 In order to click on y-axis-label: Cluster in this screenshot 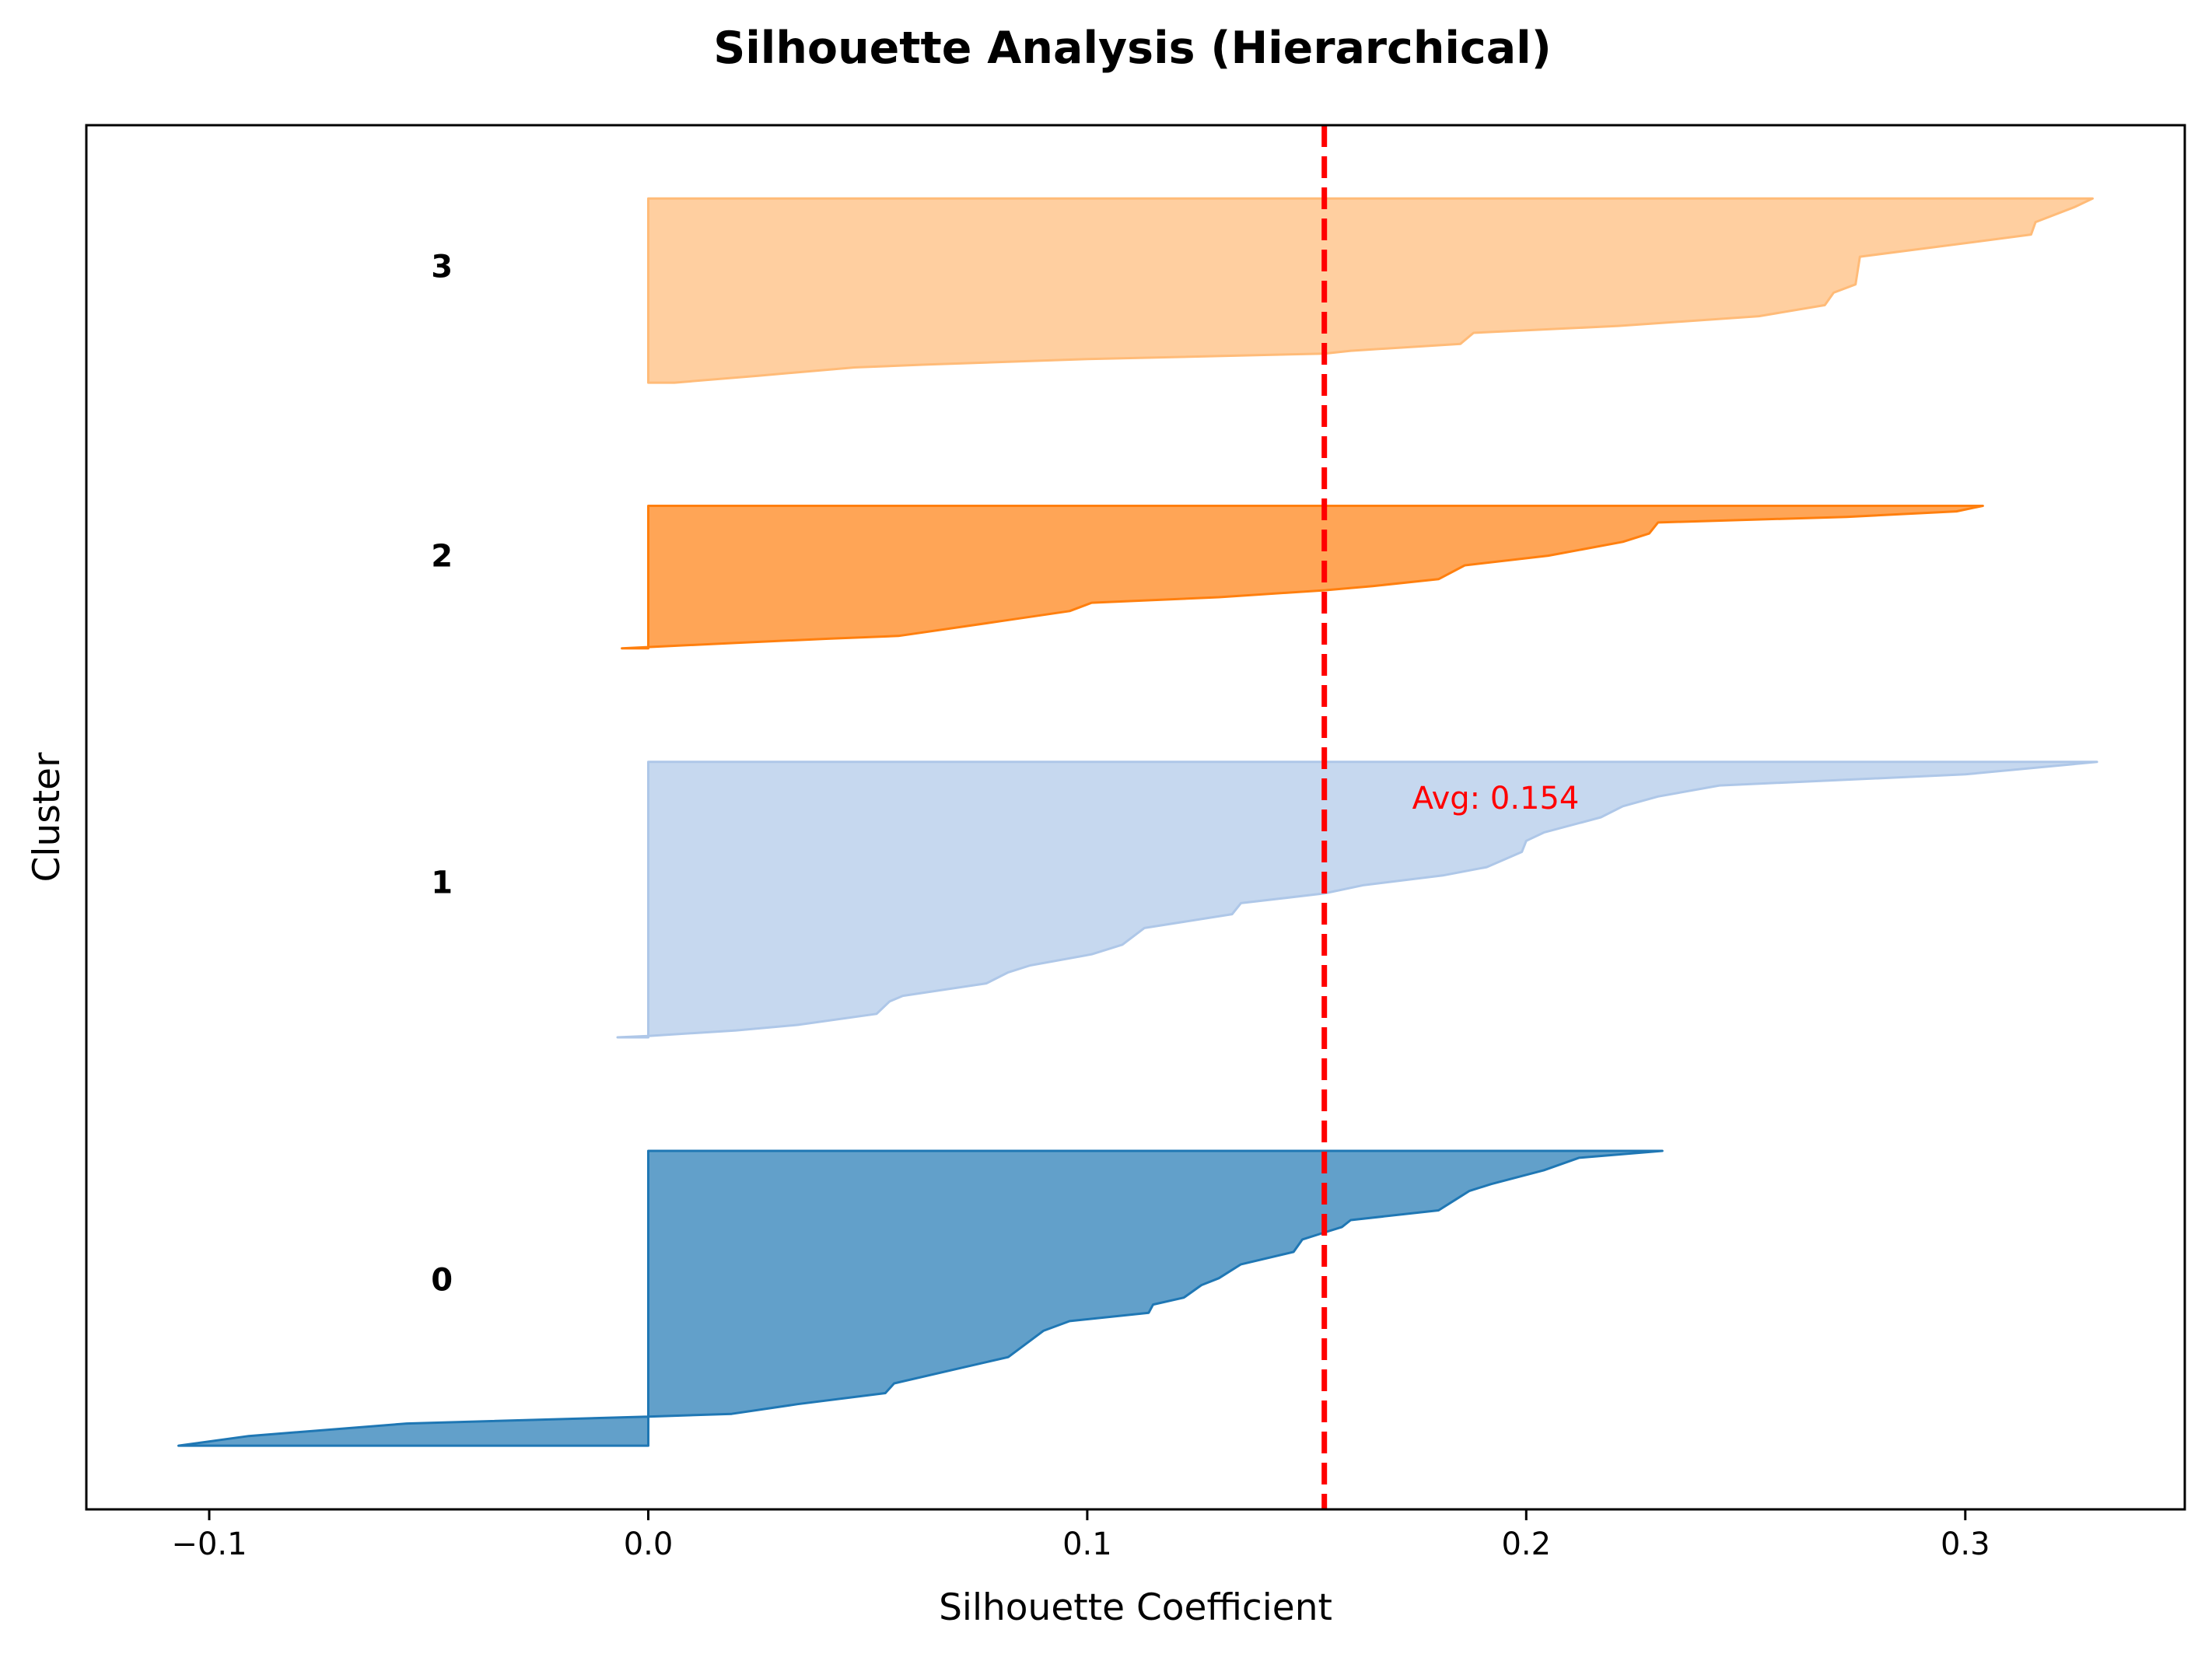, I will do `click(47, 817)`.